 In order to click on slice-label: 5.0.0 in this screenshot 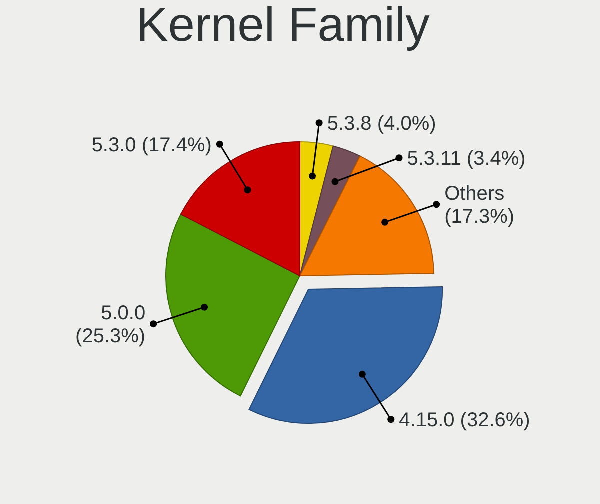, I will do `click(123, 313)`.